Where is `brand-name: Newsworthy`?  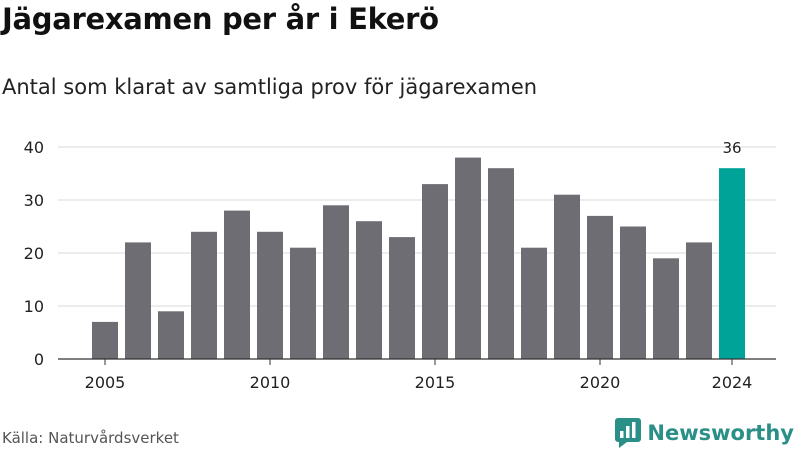
brand-name: Newsworthy is located at coordinates (720, 433).